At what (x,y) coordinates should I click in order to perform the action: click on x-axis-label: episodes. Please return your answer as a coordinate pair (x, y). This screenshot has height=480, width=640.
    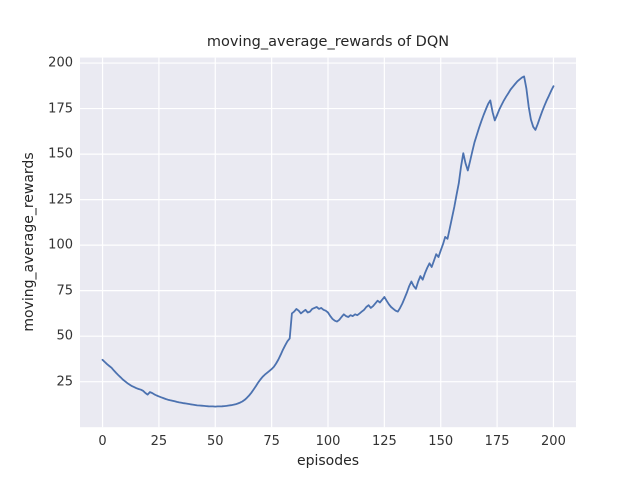
    Looking at the image, I should click on (328, 461).